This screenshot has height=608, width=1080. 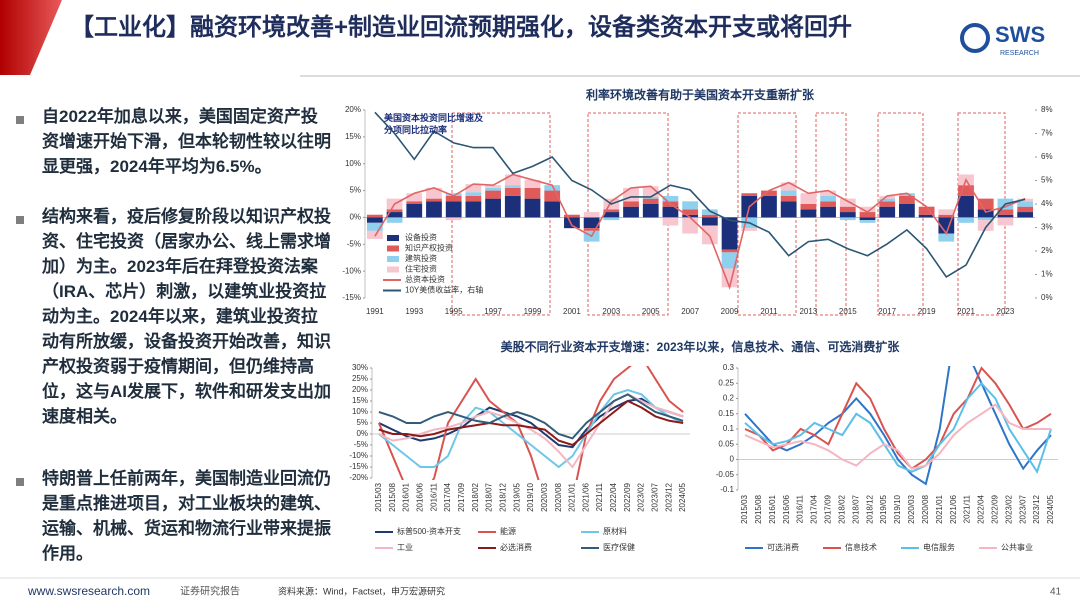 I want to click on x-tick-label: 1991, so click(x=375, y=311).